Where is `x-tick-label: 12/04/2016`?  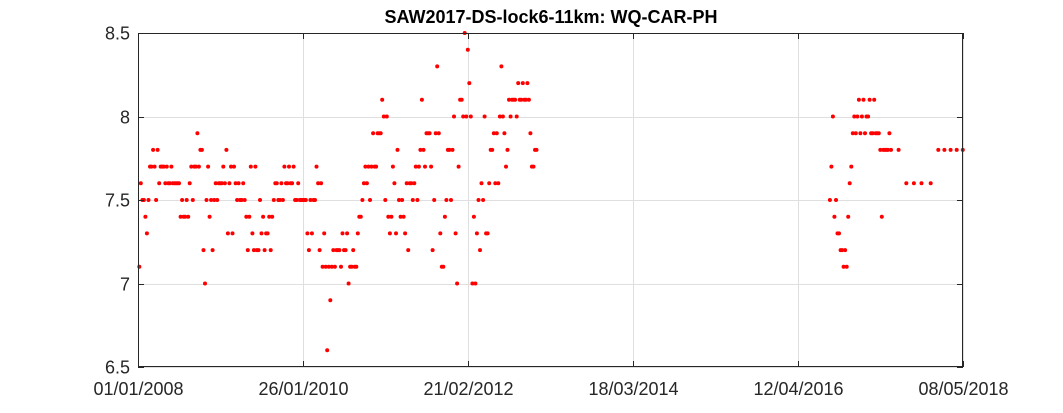
x-tick-label: 12/04/2016 is located at coordinates (798, 389).